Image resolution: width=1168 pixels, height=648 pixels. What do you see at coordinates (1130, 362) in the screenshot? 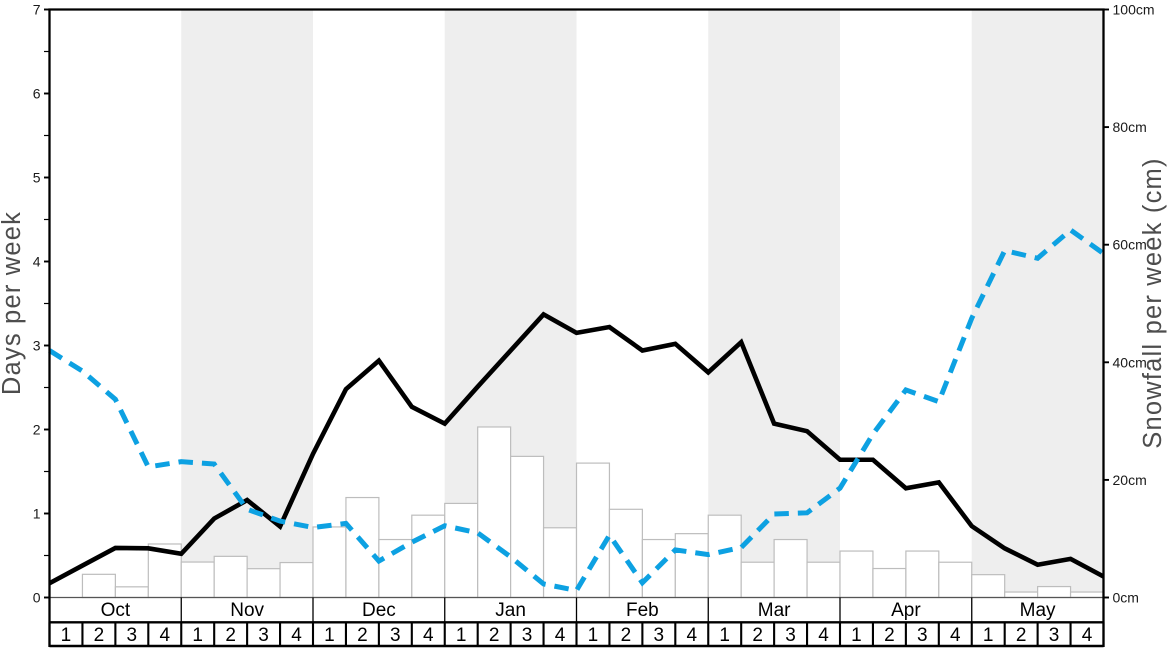
I see `svg-text: 40cm` at bounding box center [1130, 362].